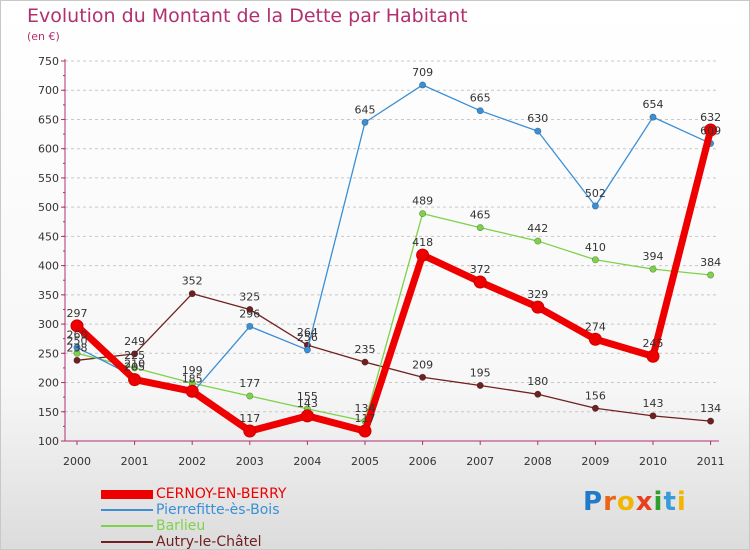  I want to click on x-tick-label: 2002, so click(192, 461).